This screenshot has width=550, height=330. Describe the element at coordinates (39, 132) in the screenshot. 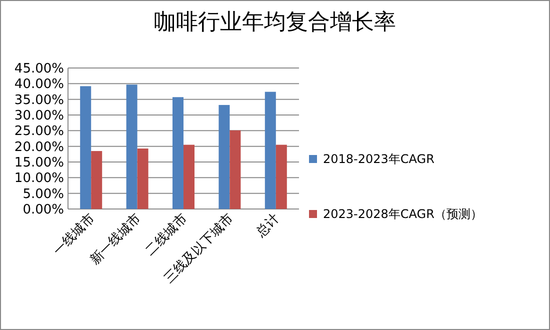

I see `y-tick-label: 25.00%` at that location.